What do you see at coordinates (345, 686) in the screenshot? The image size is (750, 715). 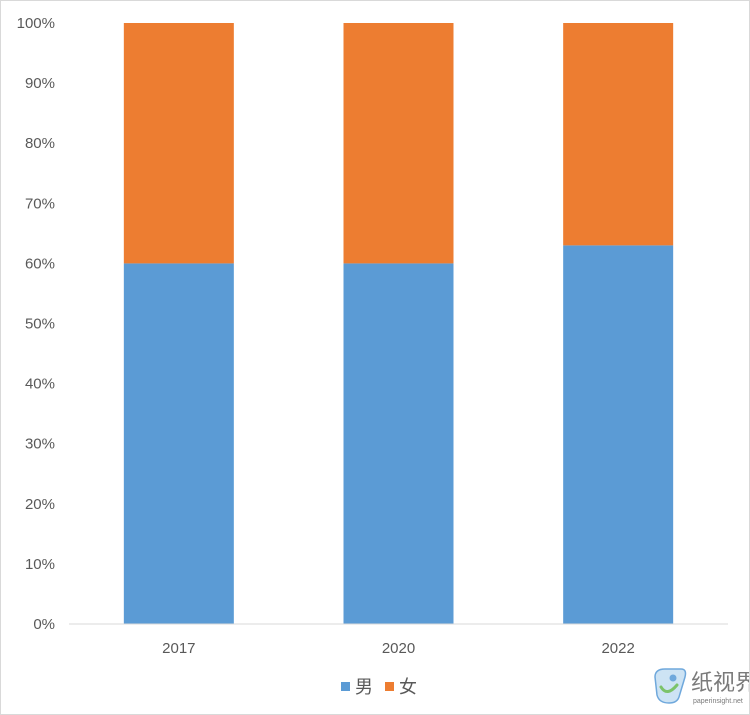 I see `legend-swatch-male` at bounding box center [345, 686].